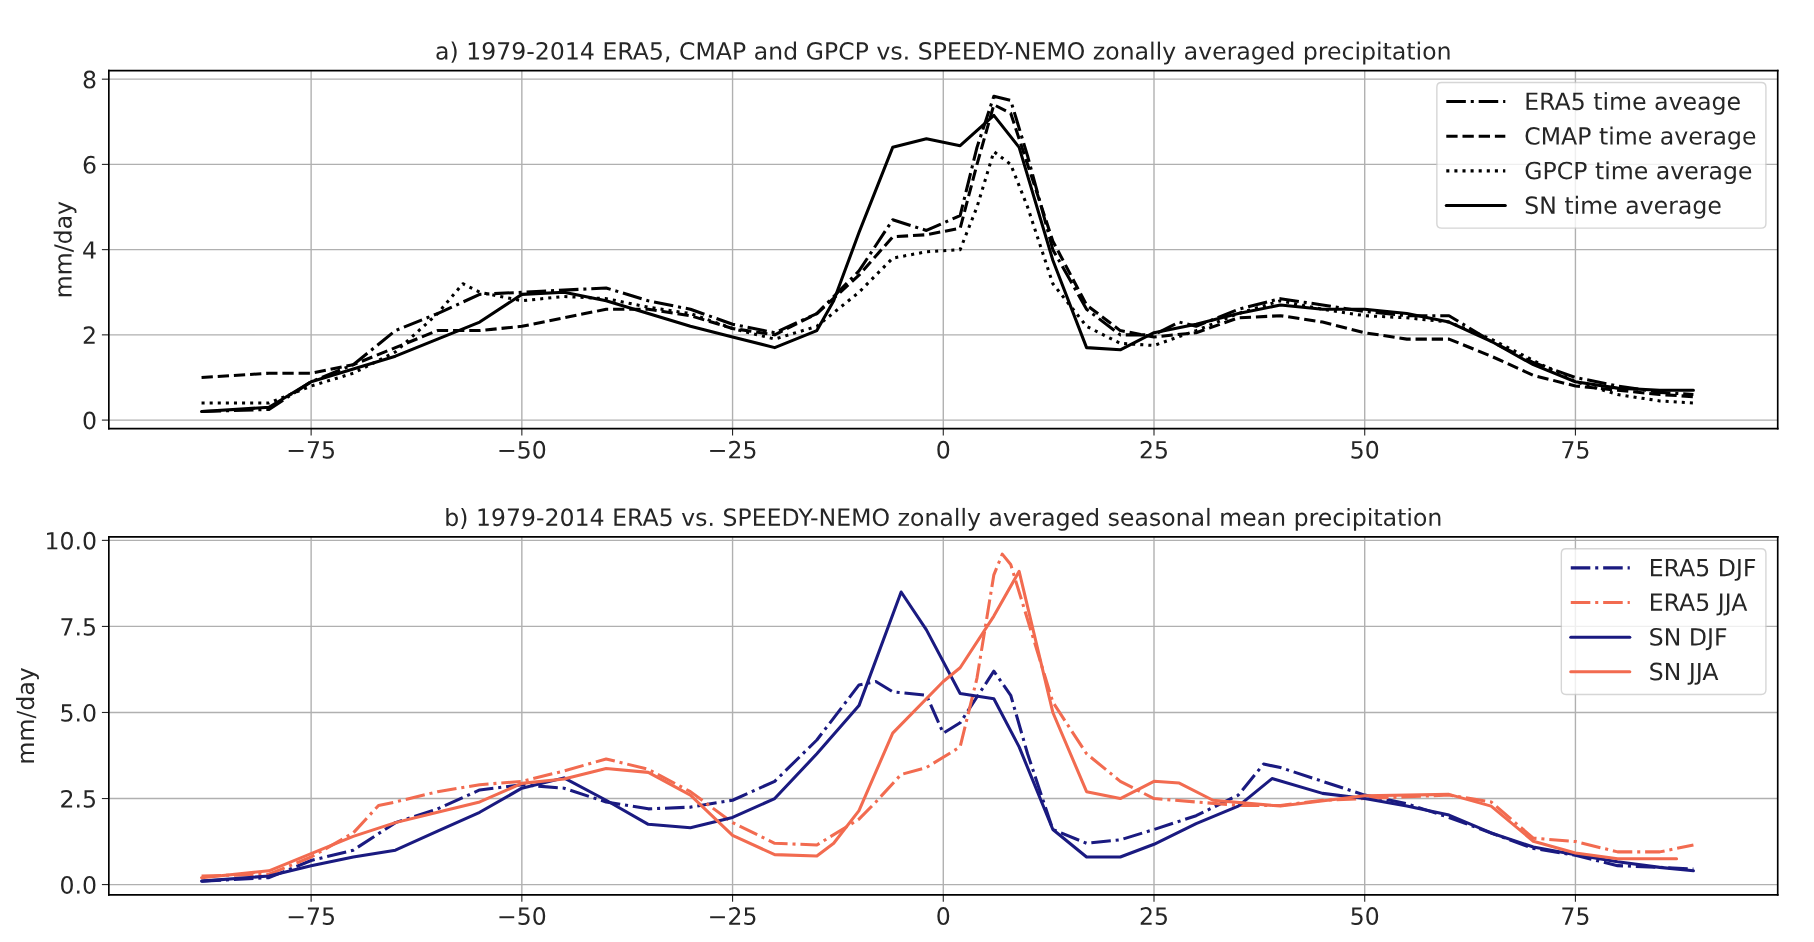 Image resolution: width=1814 pixels, height=942 pixels. I want to click on legend-label: GPCP time average, so click(1638, 173).